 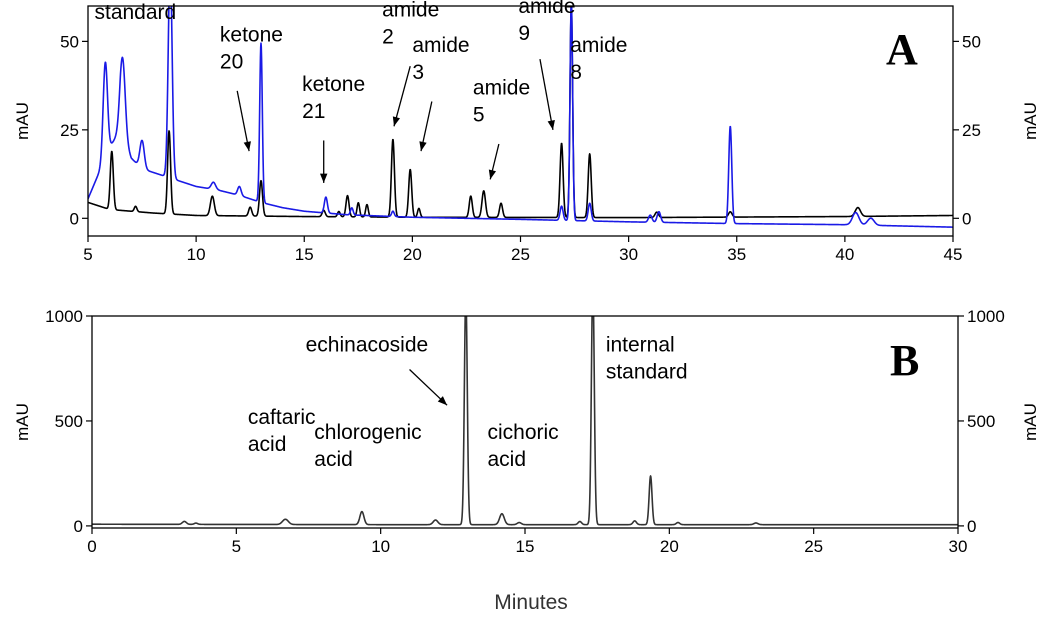 I want to click on y-tick-label-right: 25, so click(x=971, y=130).